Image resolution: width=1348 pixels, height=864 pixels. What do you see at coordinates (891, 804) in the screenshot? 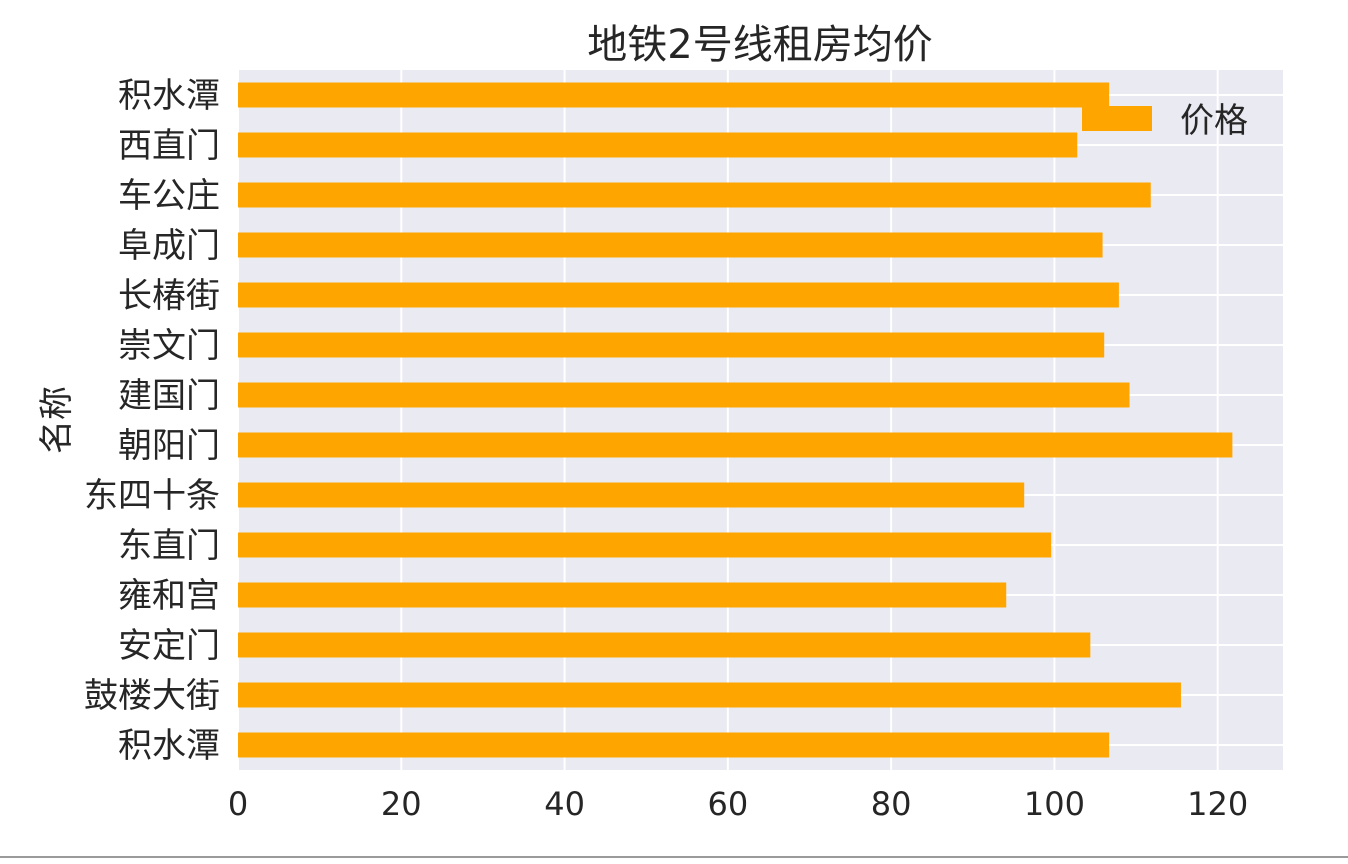
I see `x-tick-label: 80` at bounding box center [891, 804].